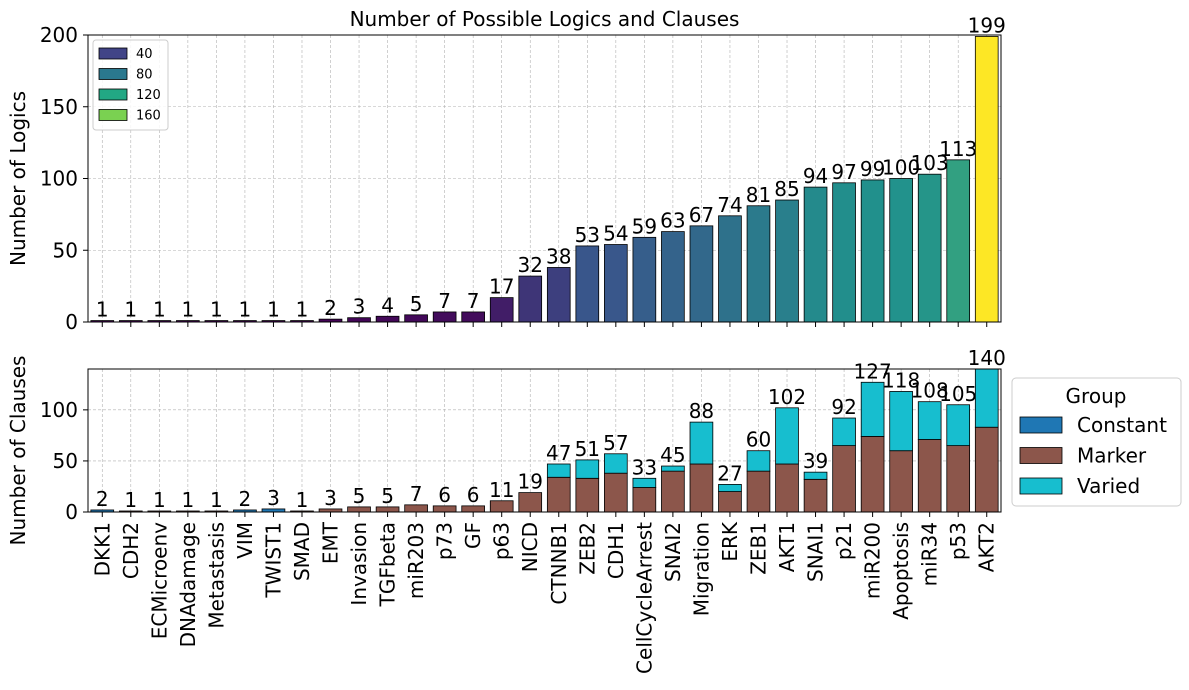 This screenshot has height=690, width=1189. What do you see at coordinates (901, 168) in the screenshot?
I see `logics-bar-label: 100` at bounding box center [901, 168].